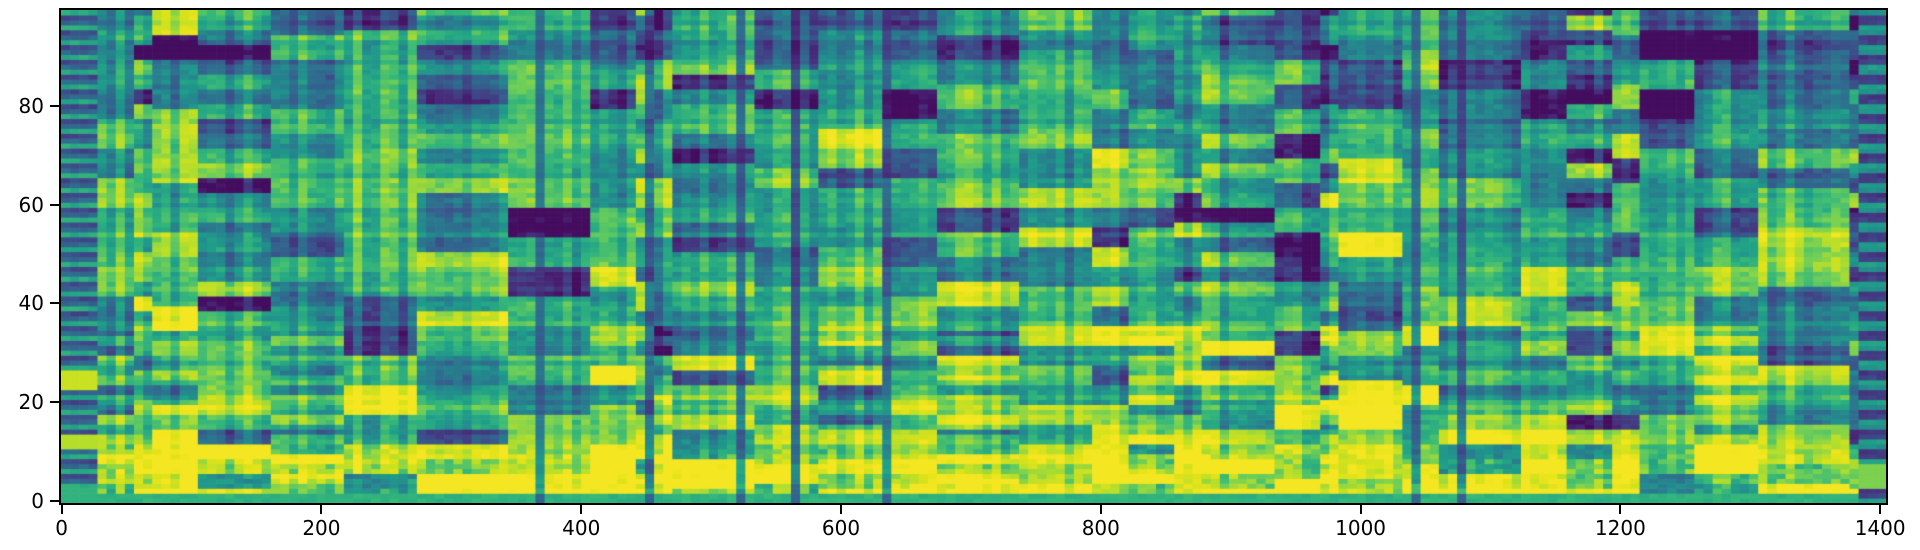 The image size is (1920, 550). I want to click on x-tick-label: 800, so click(1100, 528).